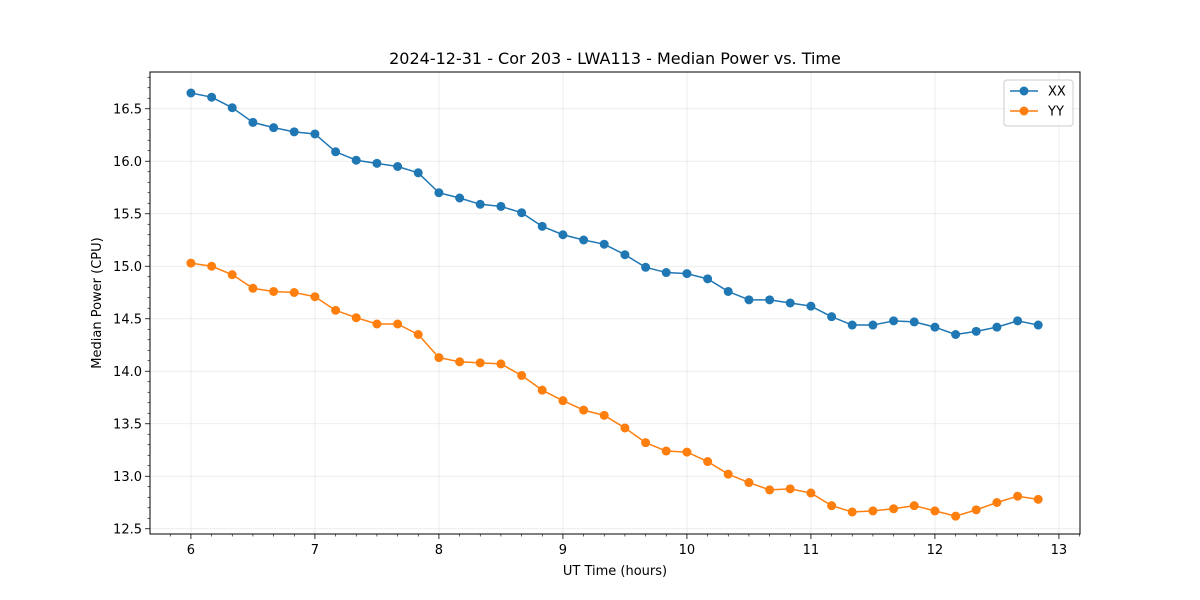 Image resolution: width=1200 pixels, height=600 pixels. Describe the element at coordinates (127, 267) in the screenshot. I see `y-tick-label: 15.0` at that location.